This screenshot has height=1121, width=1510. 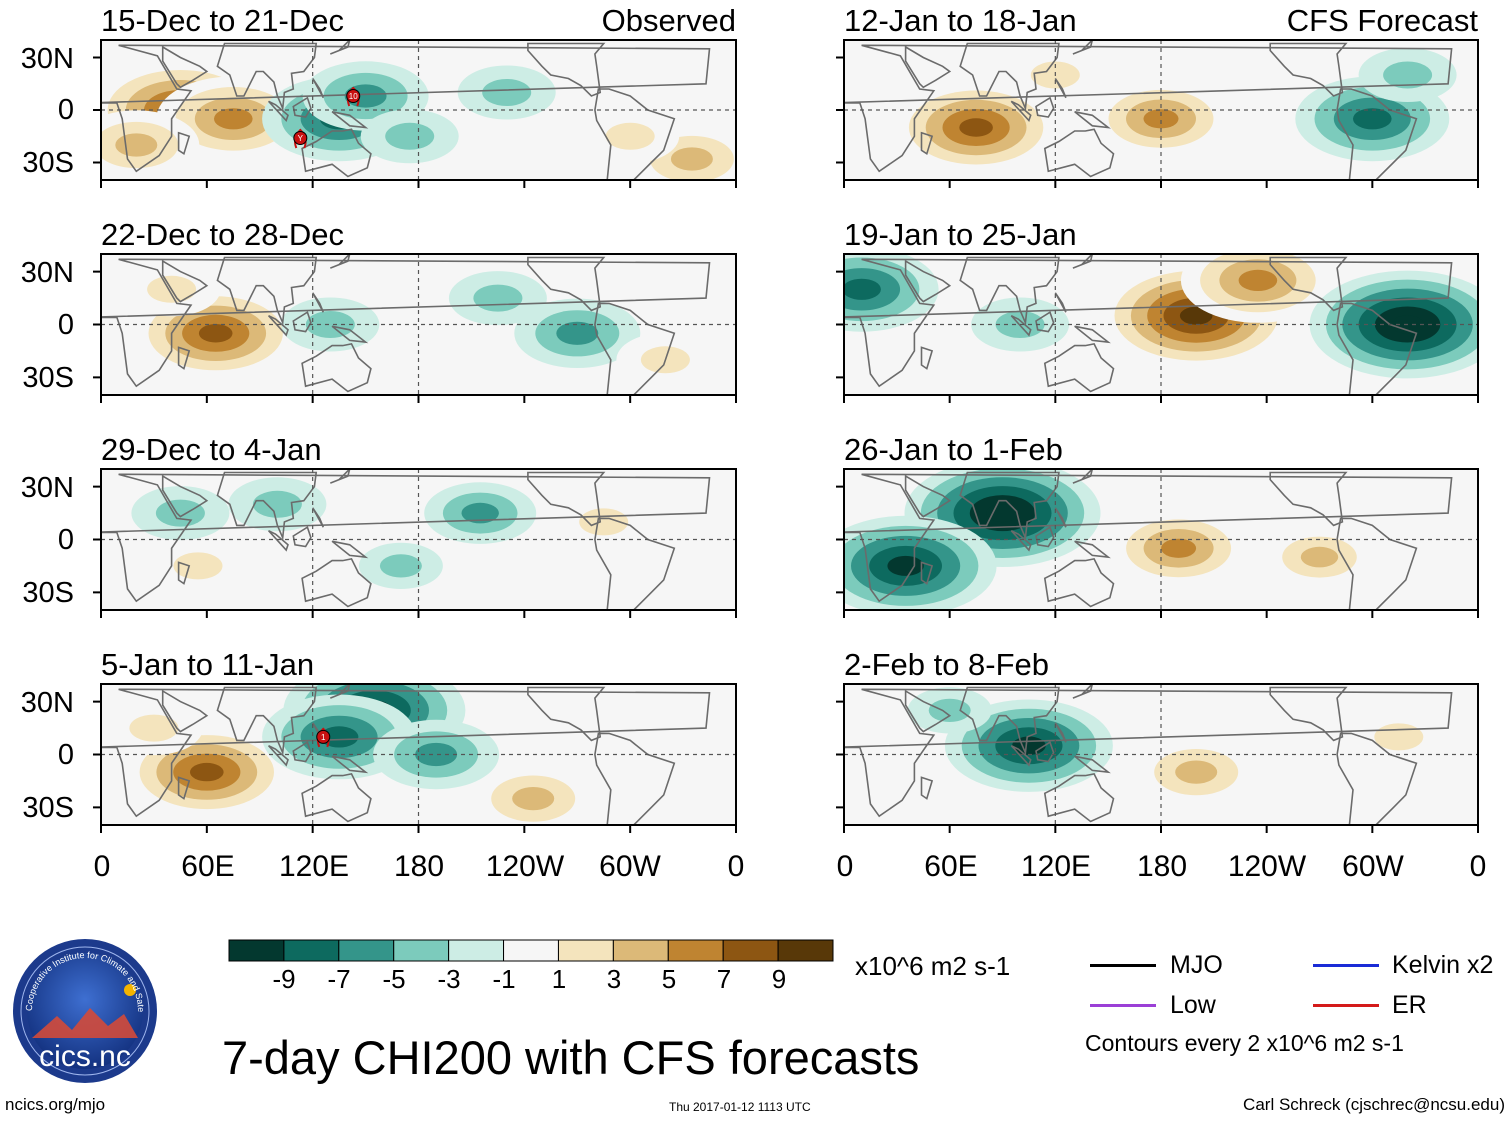 What do you see at coordinates (1443, 965) in the screenshot?
I see `legend-label-kelvin: Kelvin x2` at bounding box center [1443, 965].